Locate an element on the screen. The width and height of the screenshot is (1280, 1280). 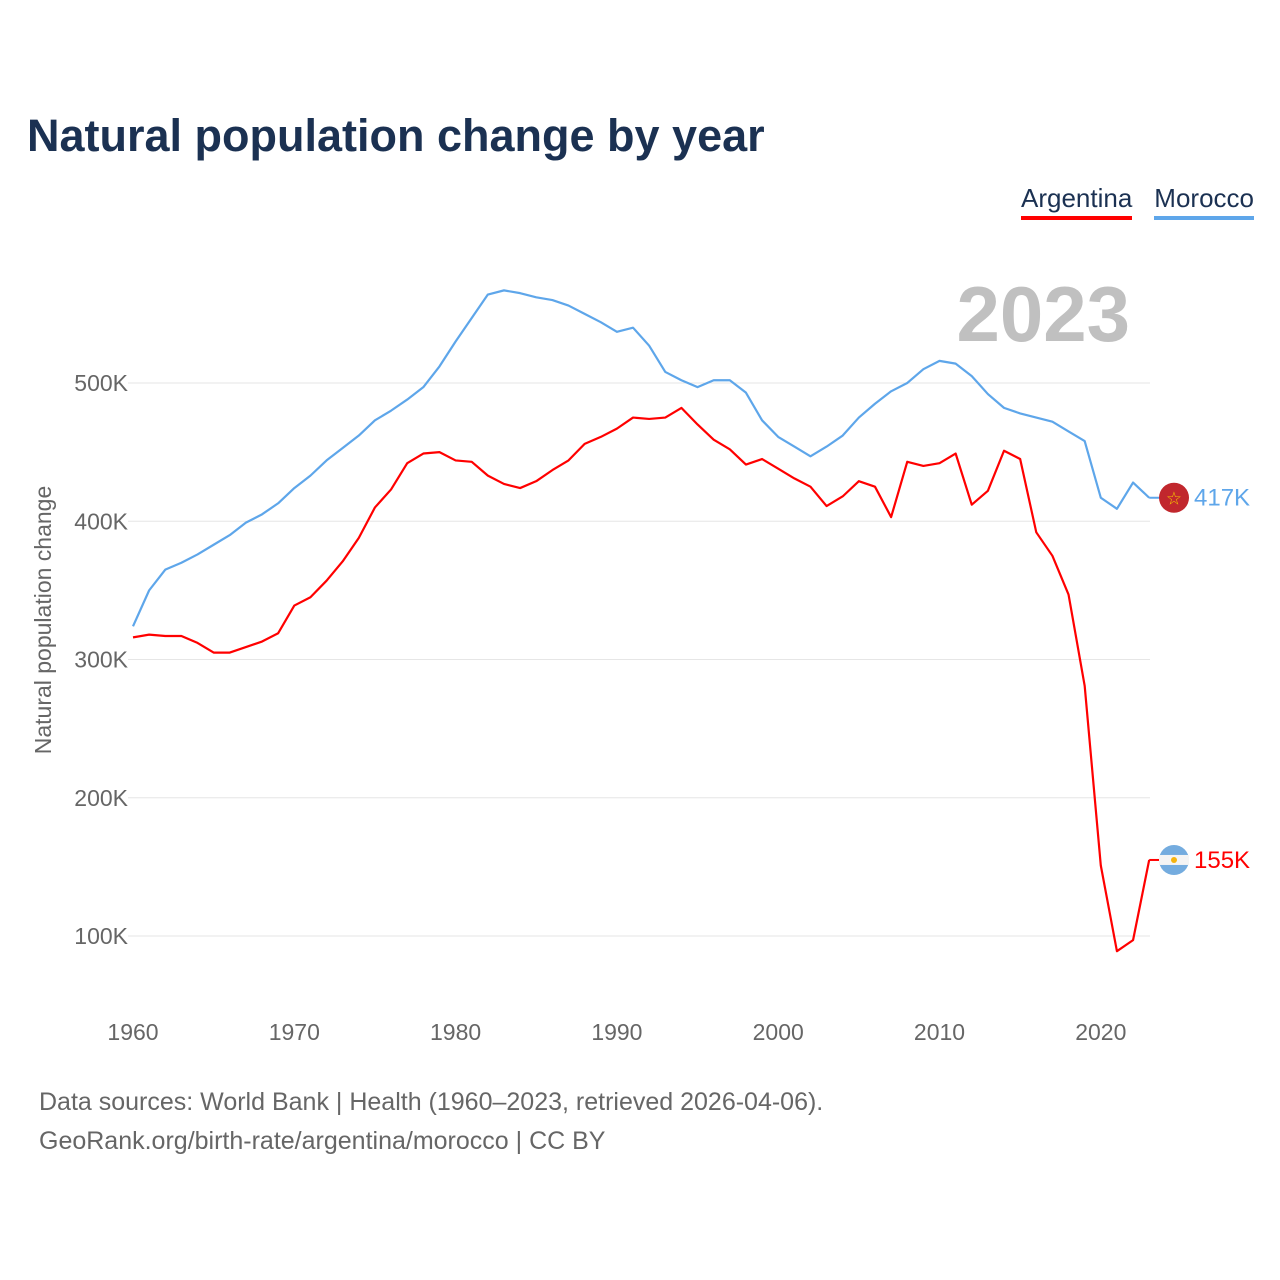
y-tick-label: 500K is located at coordinates (101, 383).